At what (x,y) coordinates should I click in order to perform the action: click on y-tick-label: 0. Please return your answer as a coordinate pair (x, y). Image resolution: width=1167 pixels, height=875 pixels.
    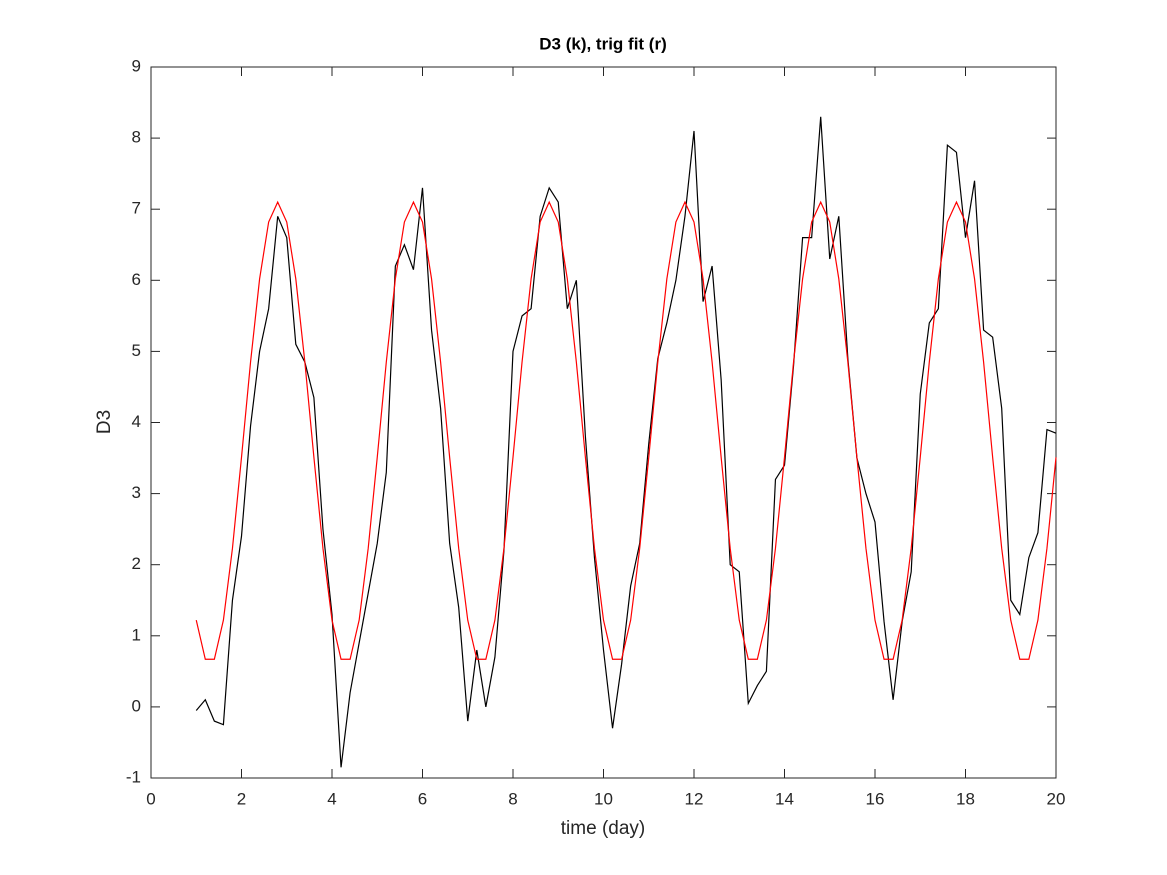
    Looking at the image, I should click on (136, 705).